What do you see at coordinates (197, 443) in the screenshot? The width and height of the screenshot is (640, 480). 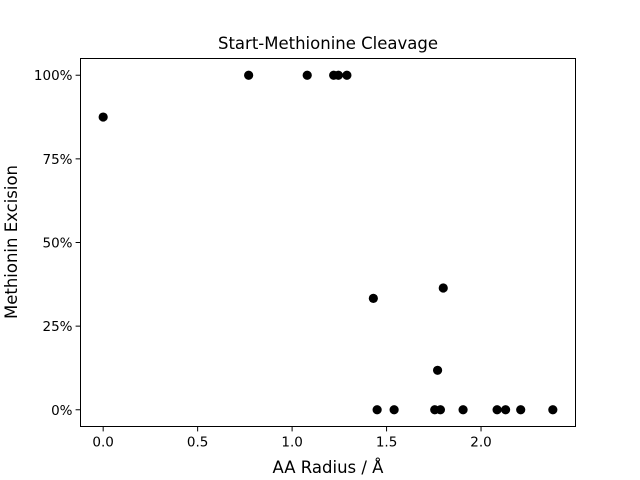 I see `x-tick-label: 0.5` at bounding box center [197, 443].